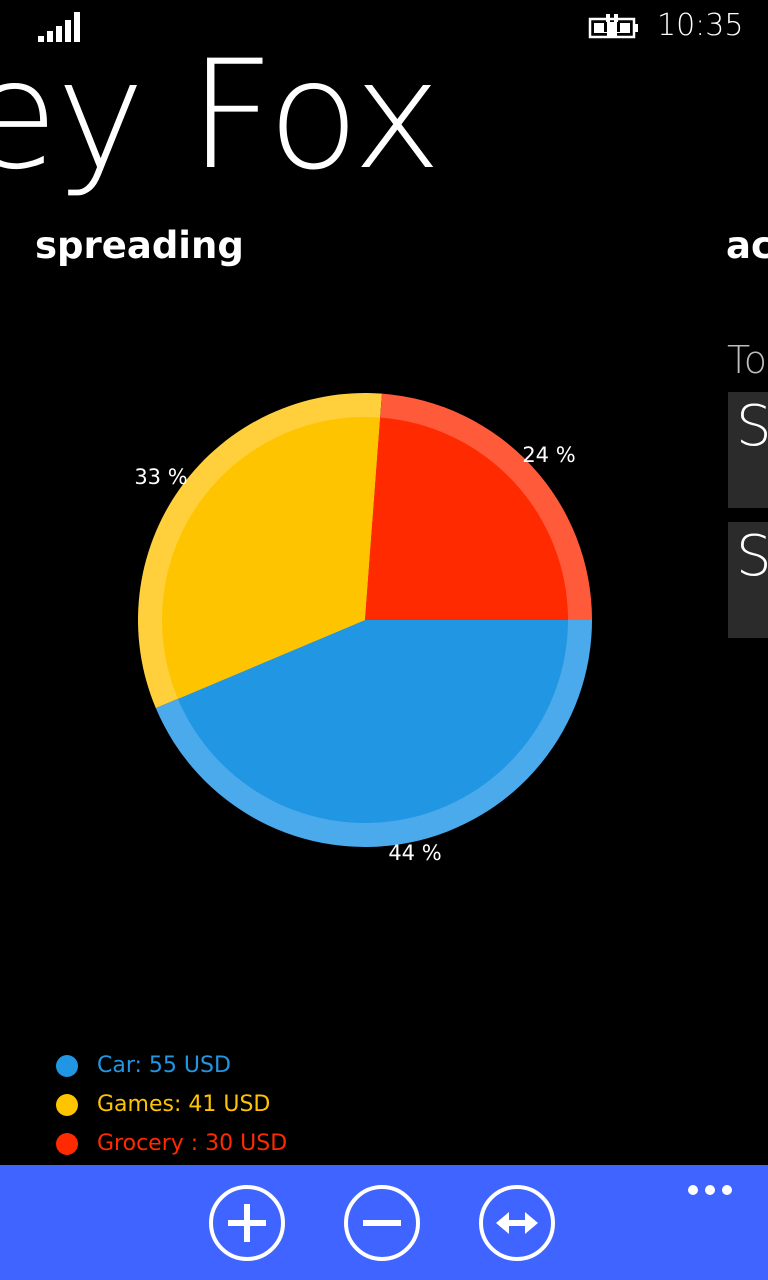 The width and height of the screenshot is (768, 1280). Describe the element at coordinates (221, 116) in the screenshot. I see `app-title: ey Fox` at that location.